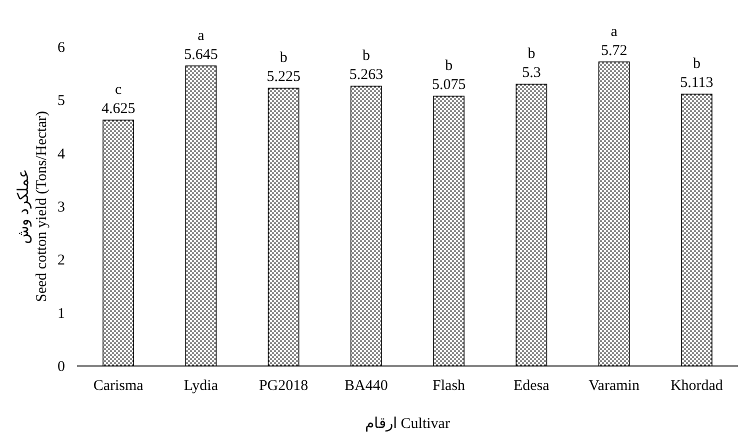  Describe the element at coordinates (614, 386) in the screenshot. I see `x-tick-label: Varamin` at that location.